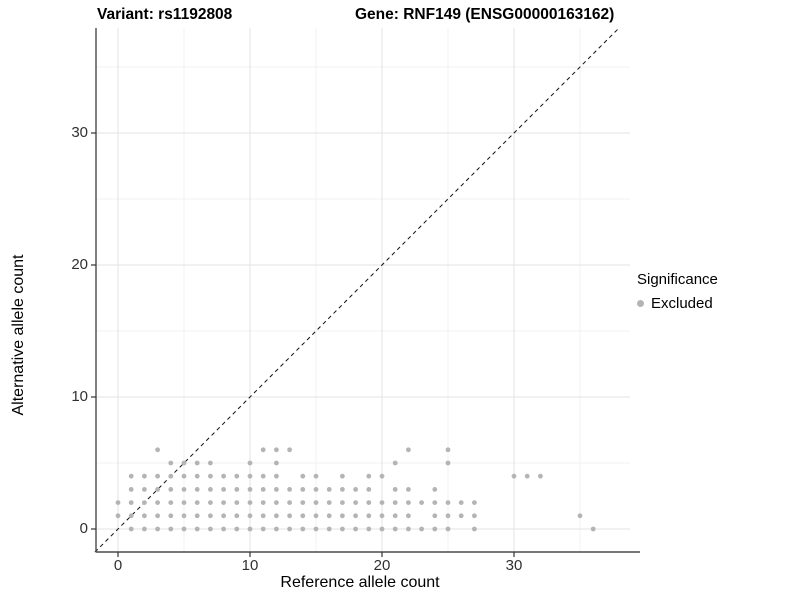  What do you see at coordinates (485, 14) in the screenshot?
I see `plot-title-gene: Gene: RNF149 (ENSG00000163162)` at bounding box center [485, 14].